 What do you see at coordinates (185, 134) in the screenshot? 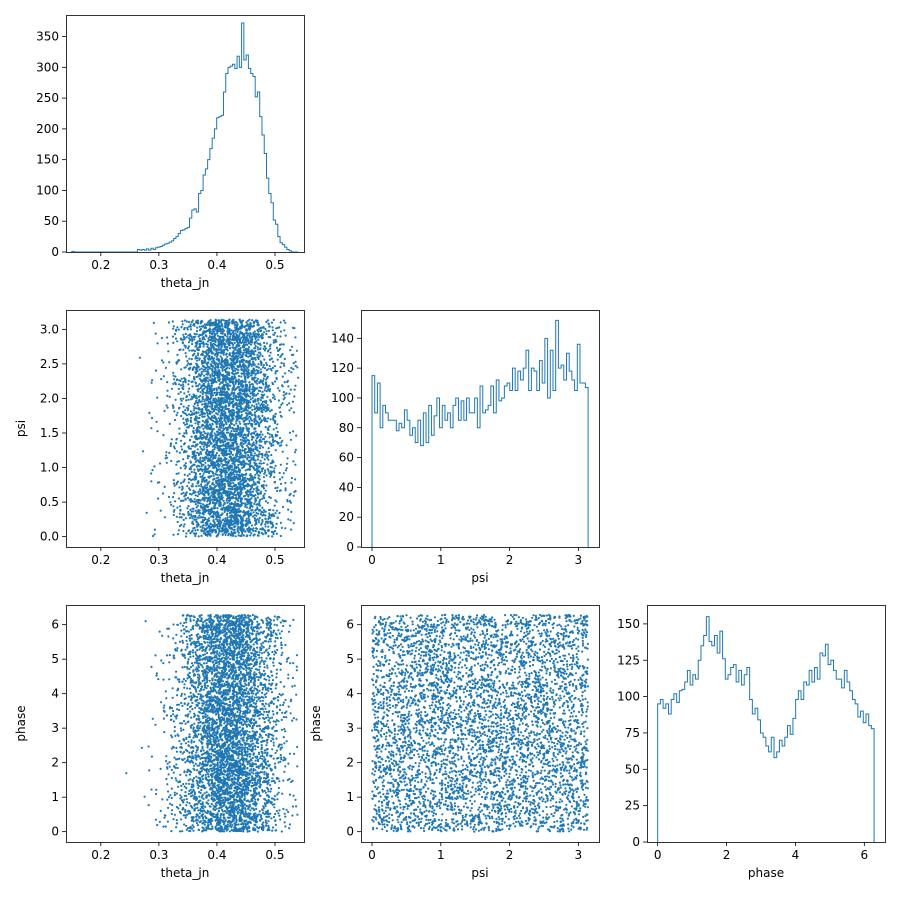
I see `axes-frame` at bounding box center [185, 134].